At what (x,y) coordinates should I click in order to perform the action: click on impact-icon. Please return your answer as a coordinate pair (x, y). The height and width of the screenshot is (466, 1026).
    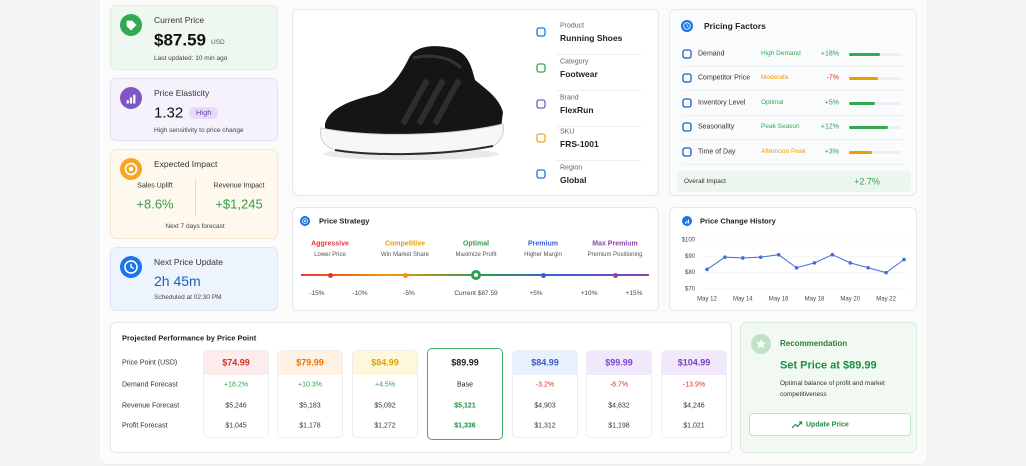
    Looking at the image, I should click on (131, 169).